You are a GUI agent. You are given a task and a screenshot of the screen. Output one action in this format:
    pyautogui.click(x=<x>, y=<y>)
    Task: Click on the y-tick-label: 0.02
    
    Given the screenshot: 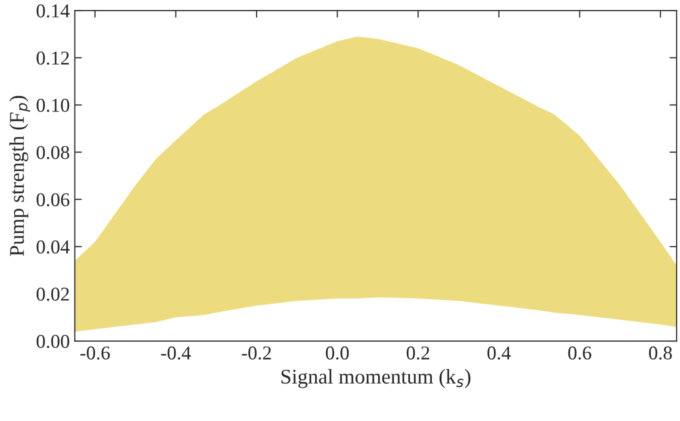 What is the action you would take?
    pyautogui.click(x=52, y=294)
    